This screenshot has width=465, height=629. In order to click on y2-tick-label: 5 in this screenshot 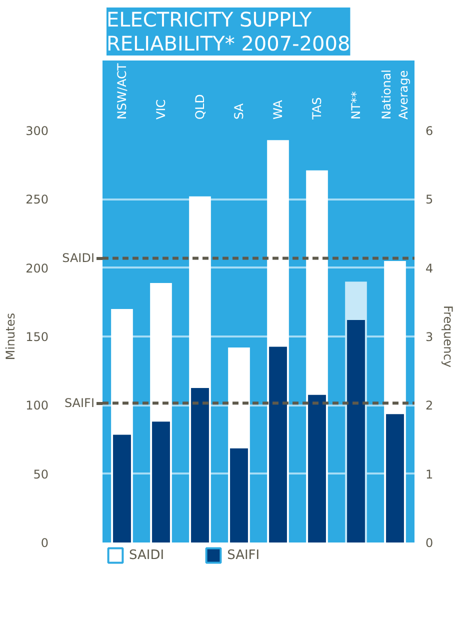, I will do `click(430, 199)`.